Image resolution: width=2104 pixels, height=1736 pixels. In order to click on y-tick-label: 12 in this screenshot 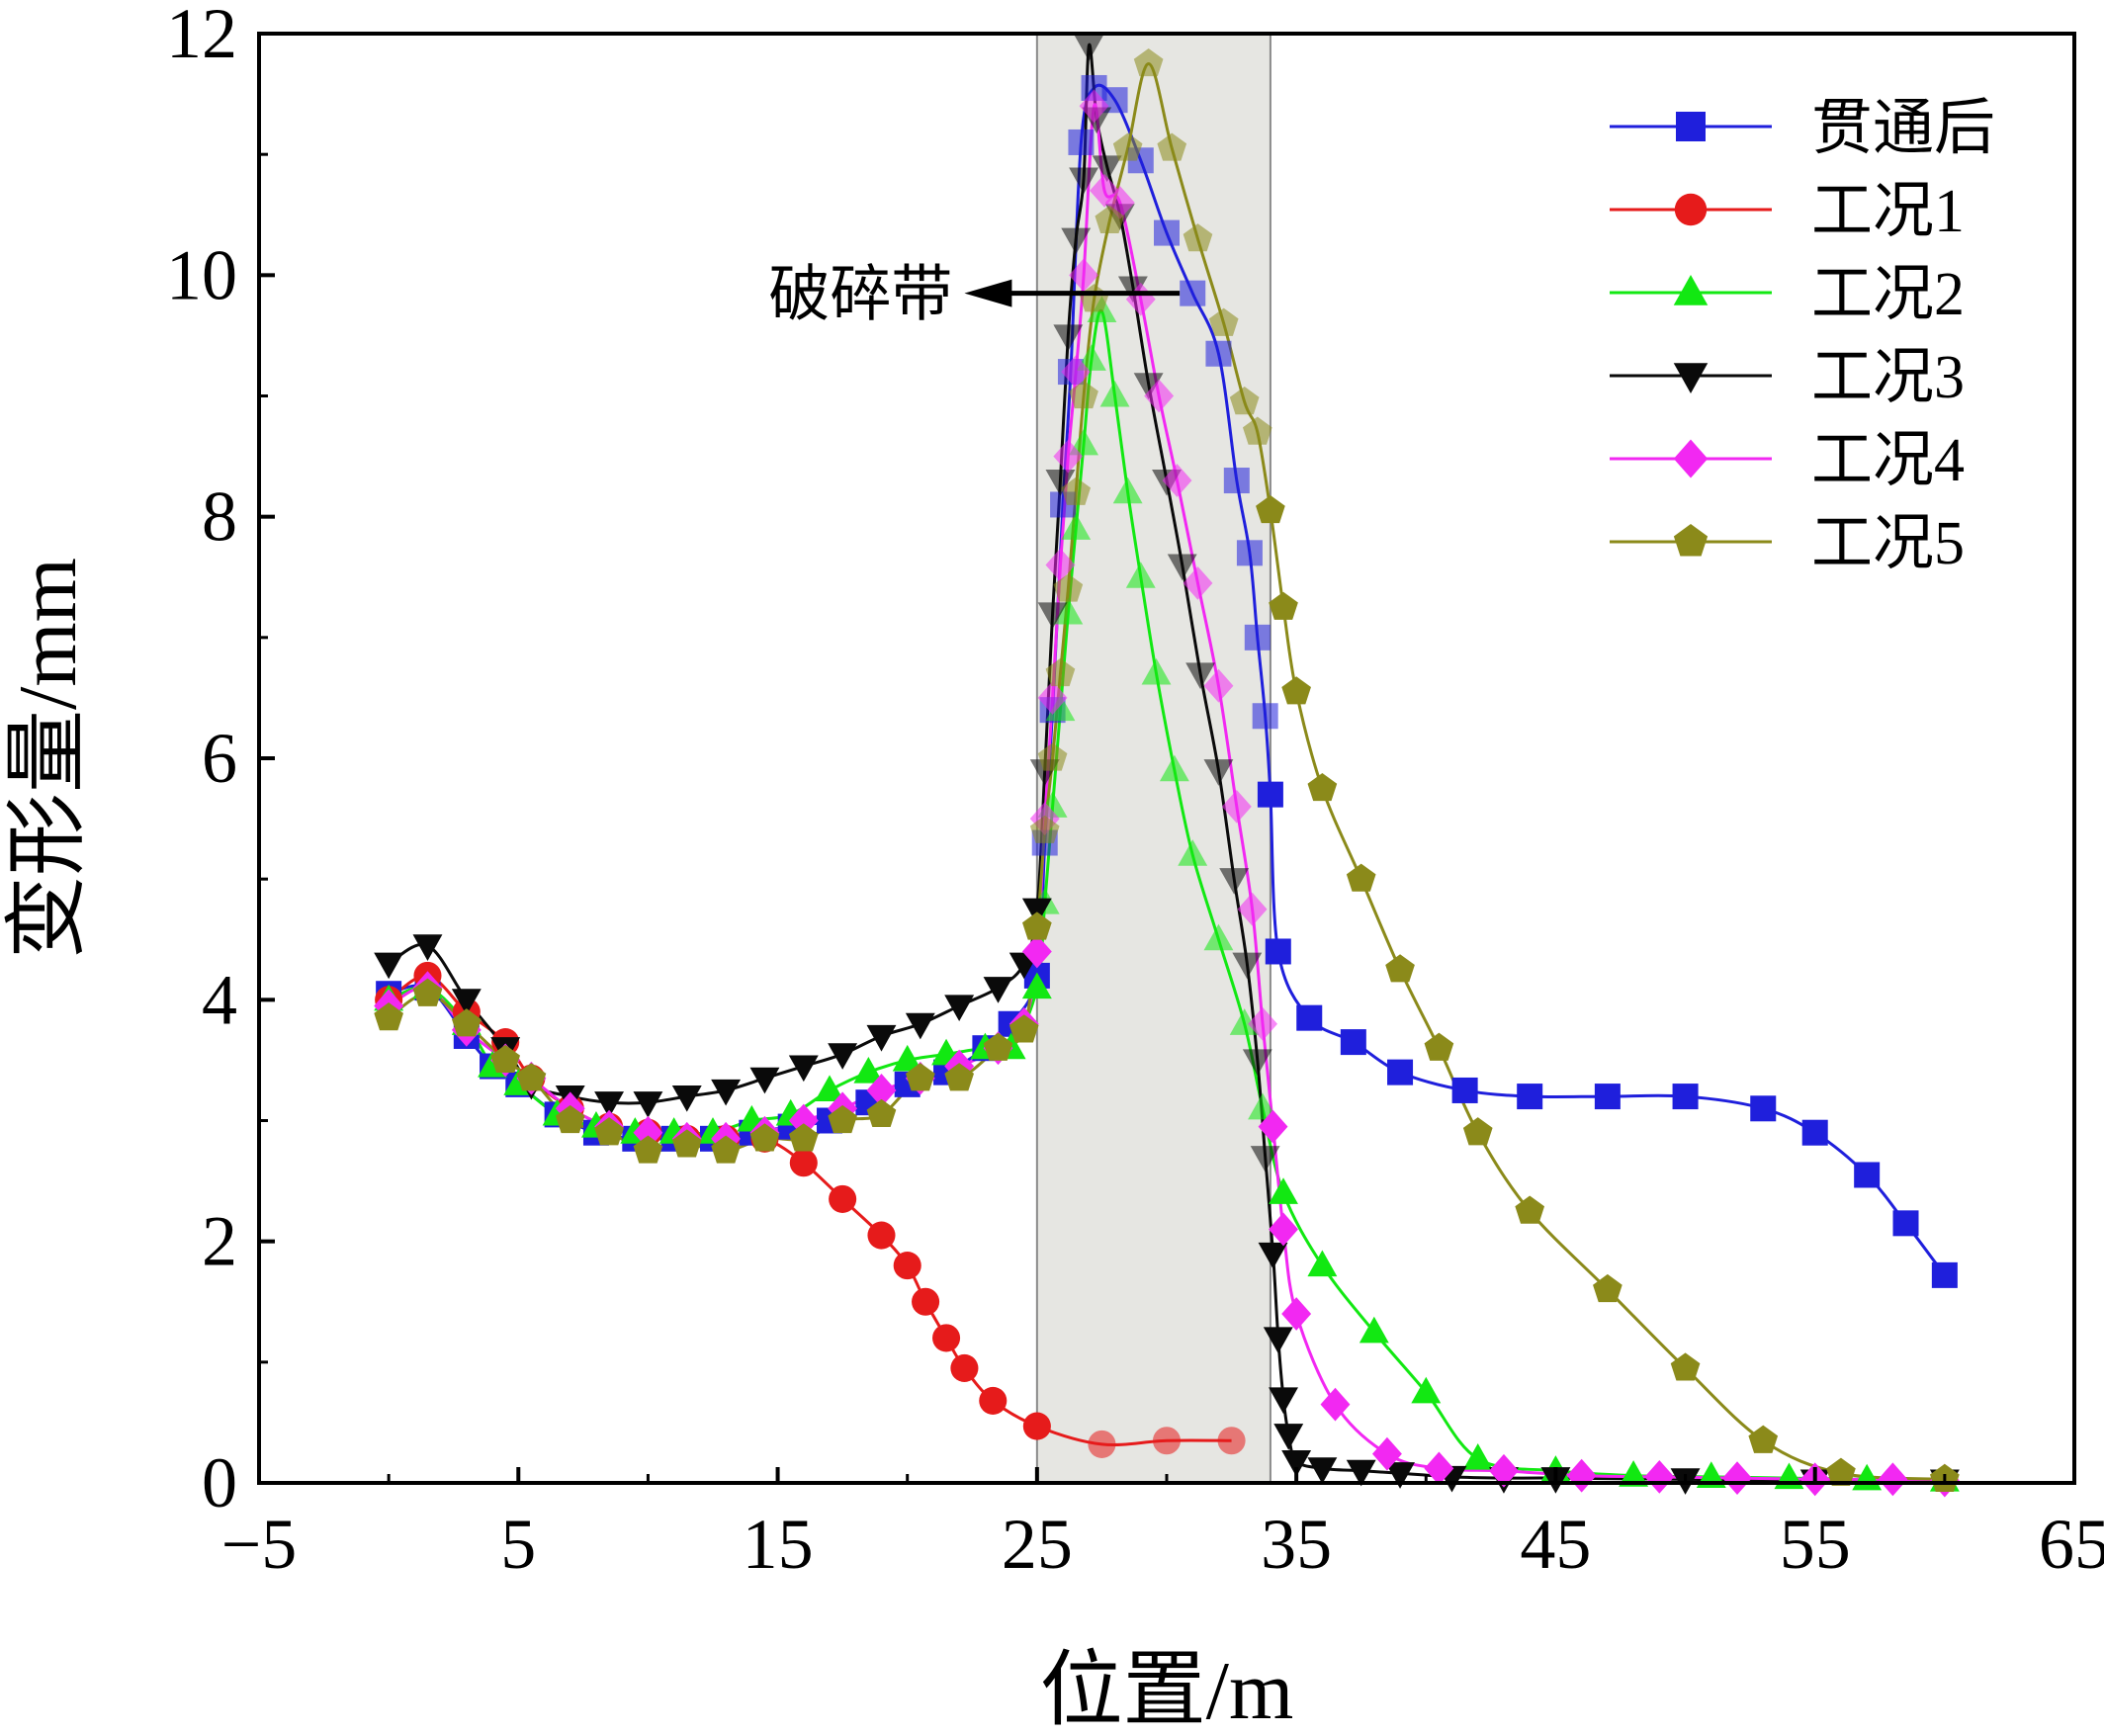, I will do `click(201, 36)`.